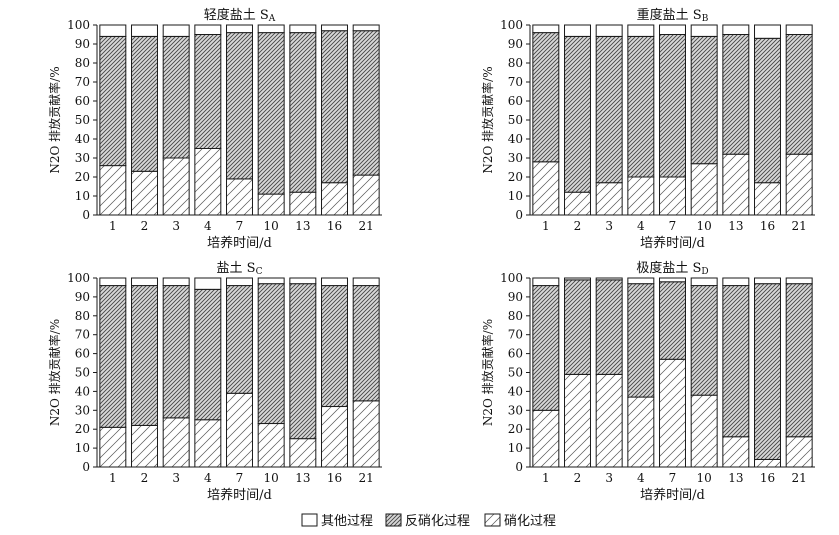  I want to click on x-tick-label-extreme-13: 13, so click(735, 478).